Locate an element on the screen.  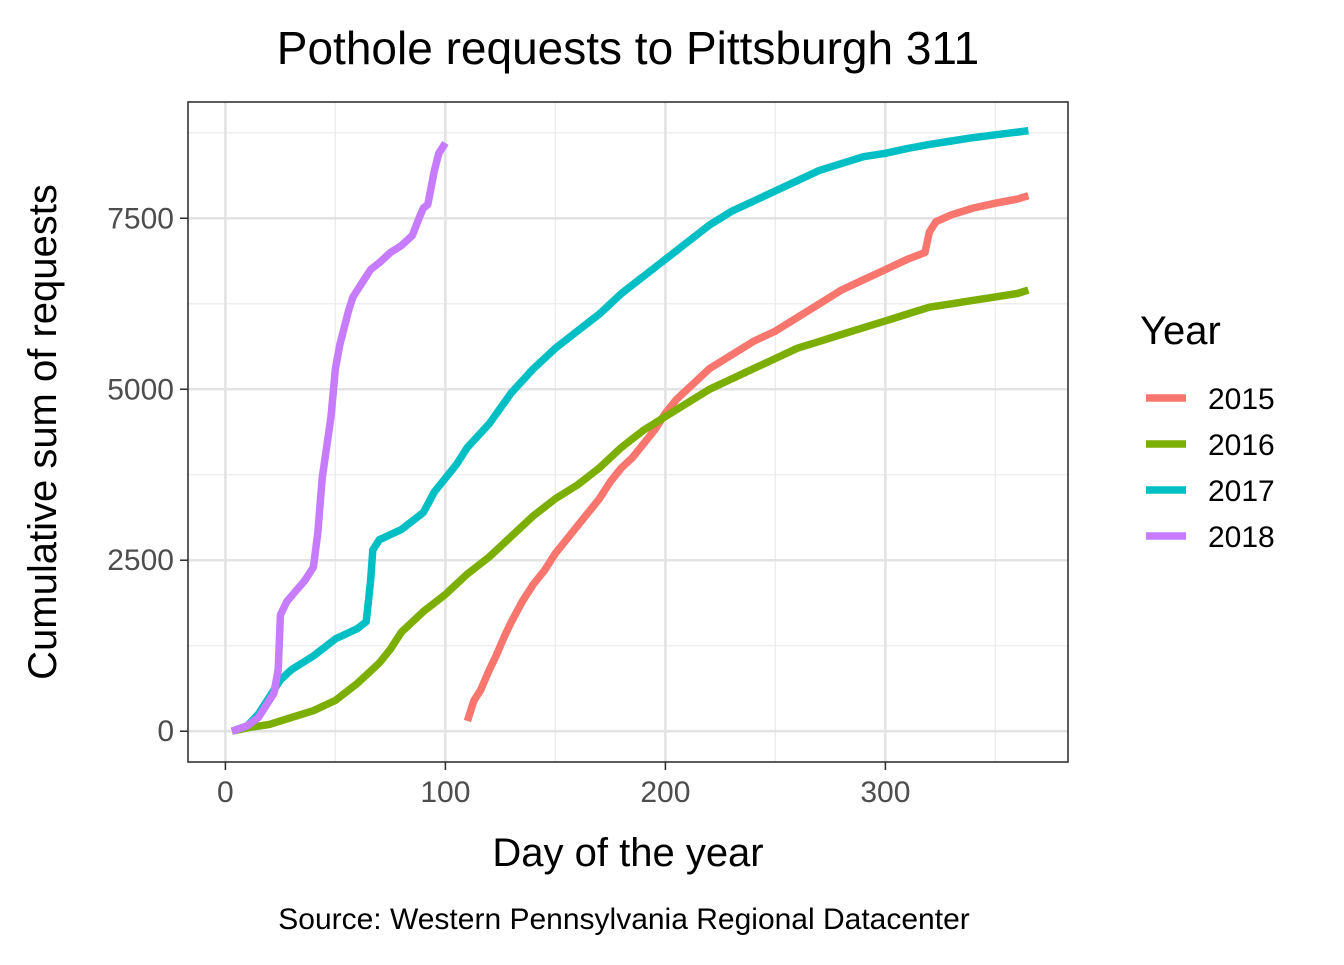
legend: Year 2015 2016 2017 2018 is located at coordinates (1207, 431).